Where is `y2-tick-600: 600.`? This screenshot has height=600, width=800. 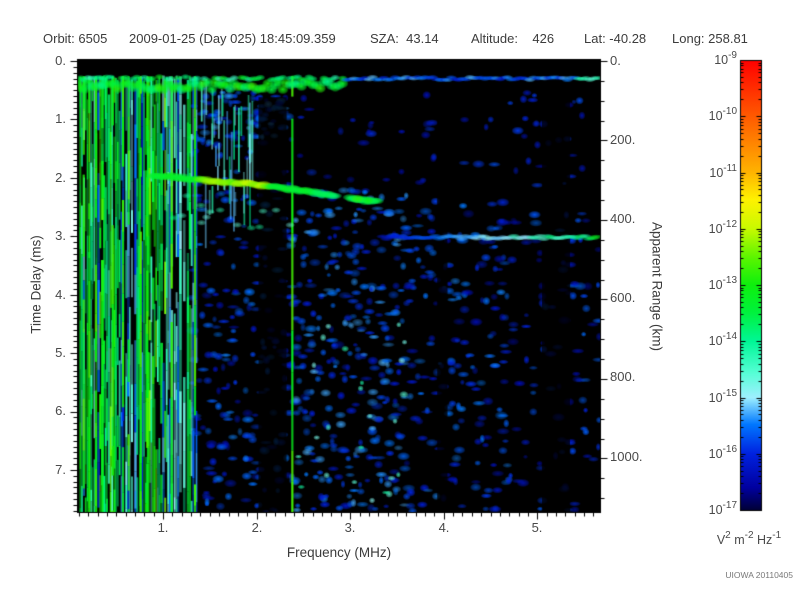 y2-tick-600: 600. is located at coordinates (623, 297).